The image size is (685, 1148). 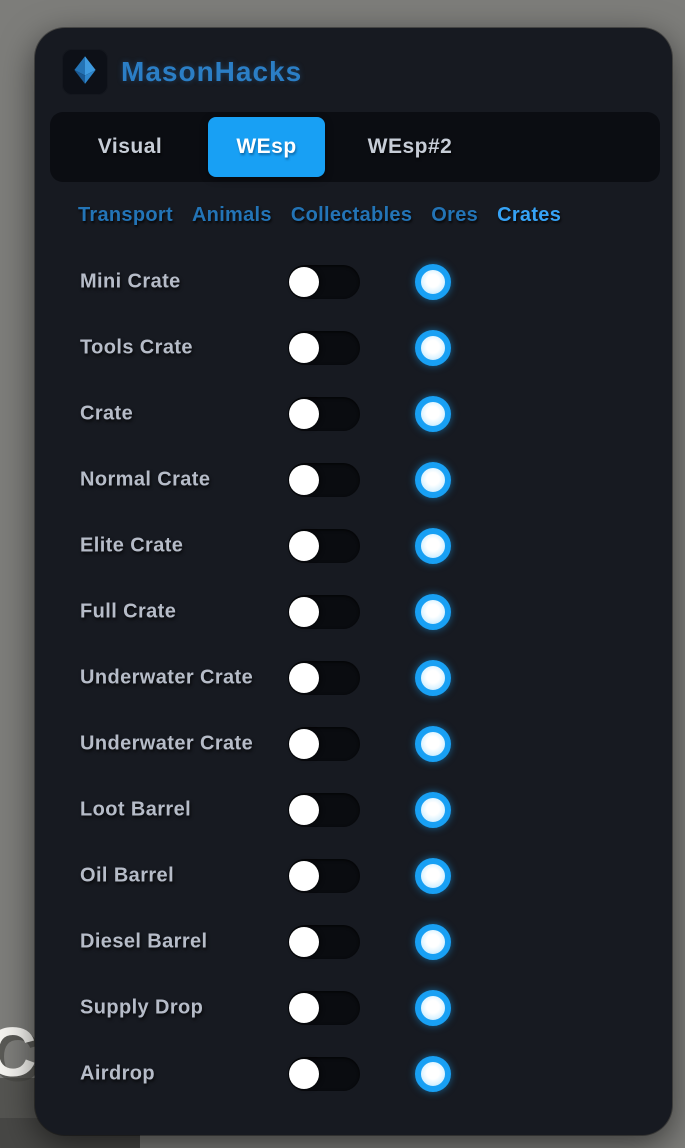 I want to click on subtab-ores: Ores, so click(x=455, y=215).